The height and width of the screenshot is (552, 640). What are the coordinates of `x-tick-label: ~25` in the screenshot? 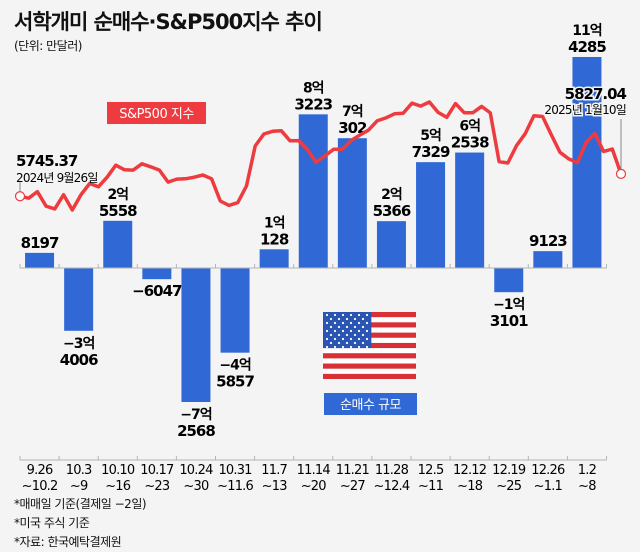 It's located at (509, 486).